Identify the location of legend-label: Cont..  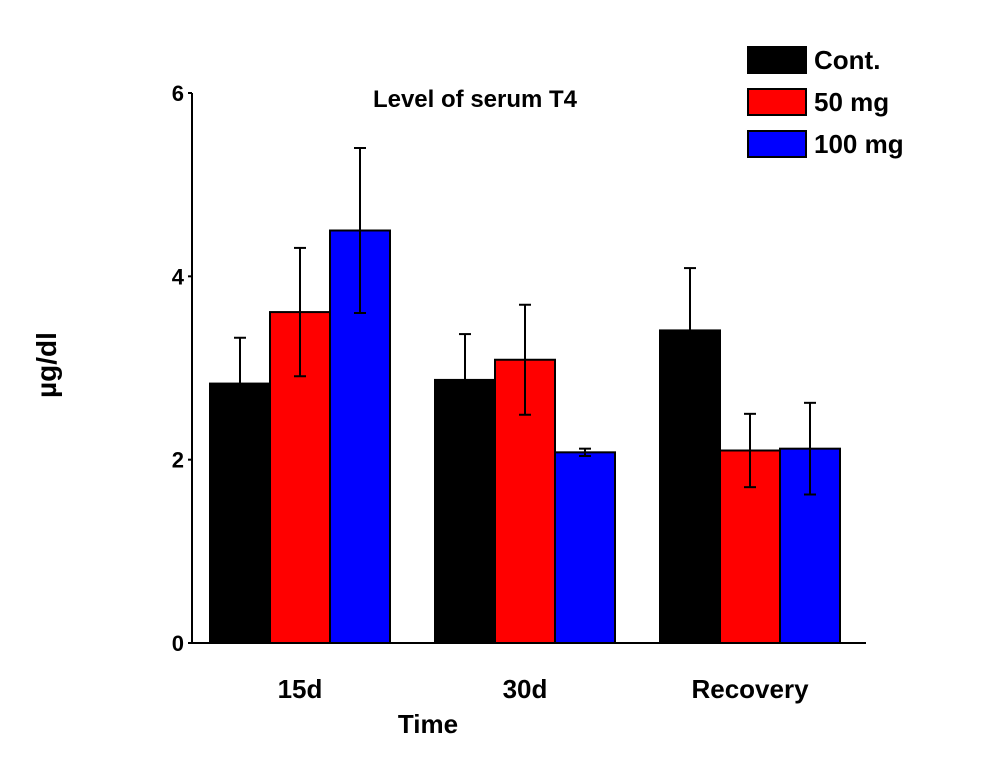
(847, 60).